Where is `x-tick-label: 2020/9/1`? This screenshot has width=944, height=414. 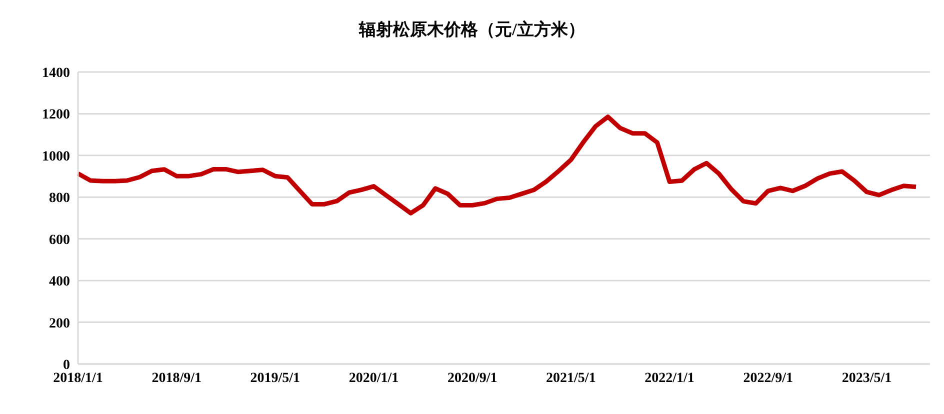
x-tick-label: 2020/9/1 is located at coordinates (472, 378).